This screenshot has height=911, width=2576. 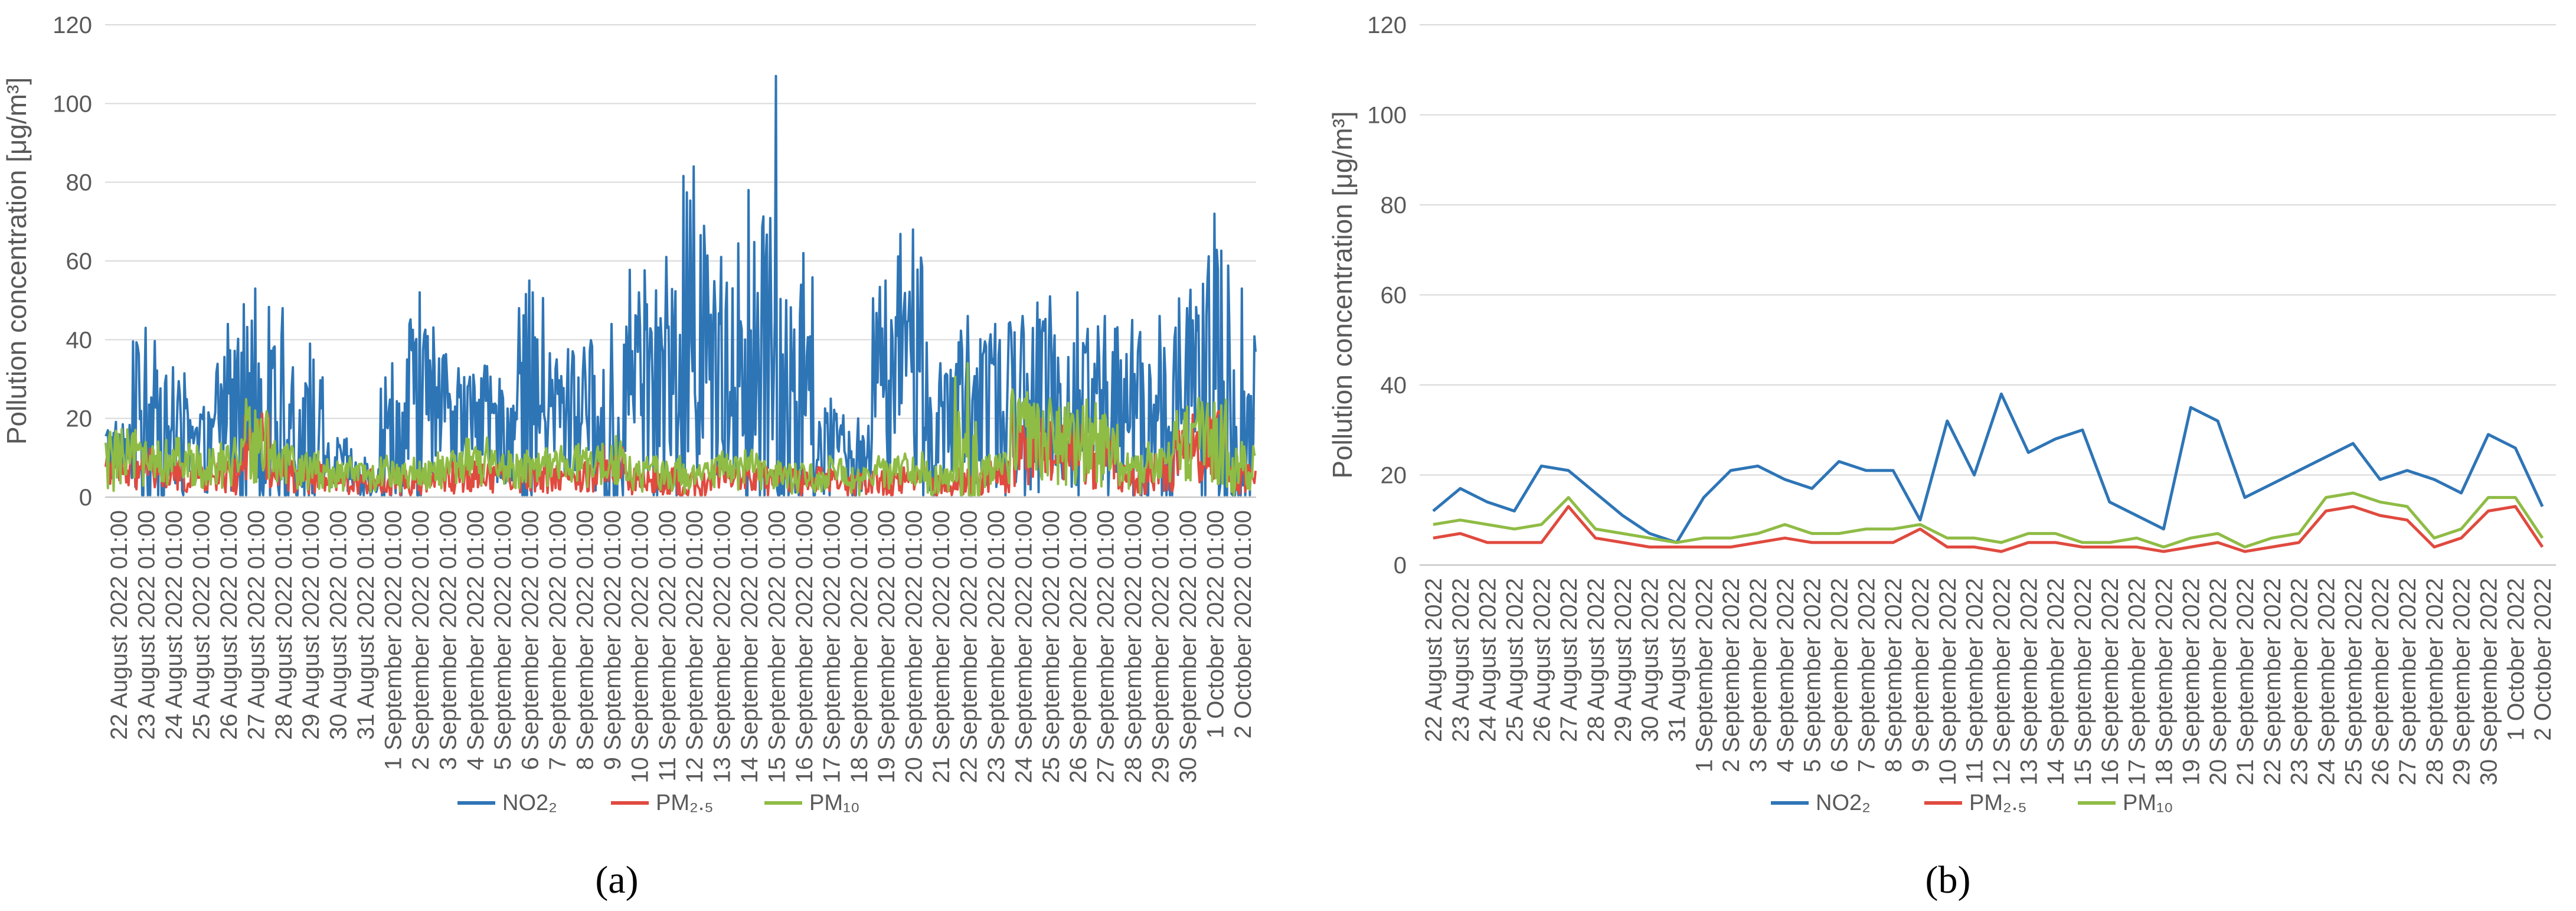 I want to click on x-tick-label: 17 September 2022, so click(x=2137, y=682).